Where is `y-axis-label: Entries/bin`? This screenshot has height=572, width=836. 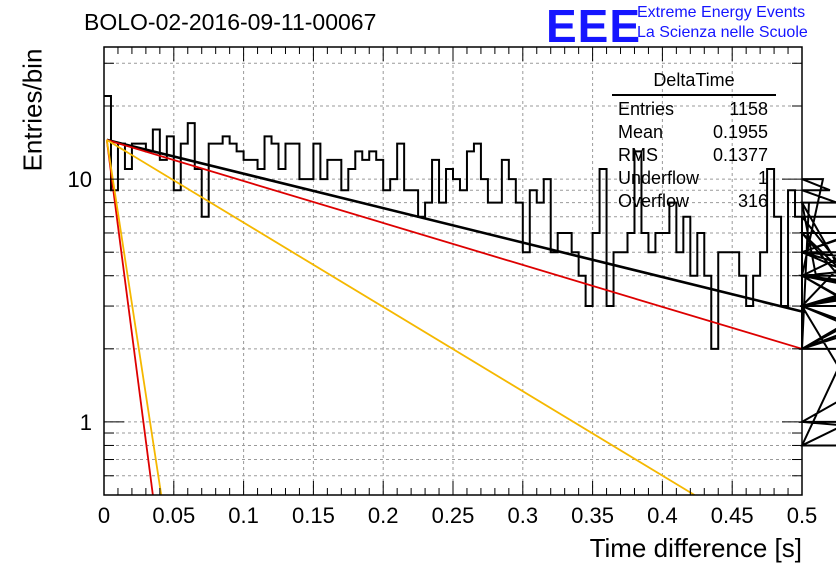
y-axis-label: Entries/bin is located at coordinates (32, 110).